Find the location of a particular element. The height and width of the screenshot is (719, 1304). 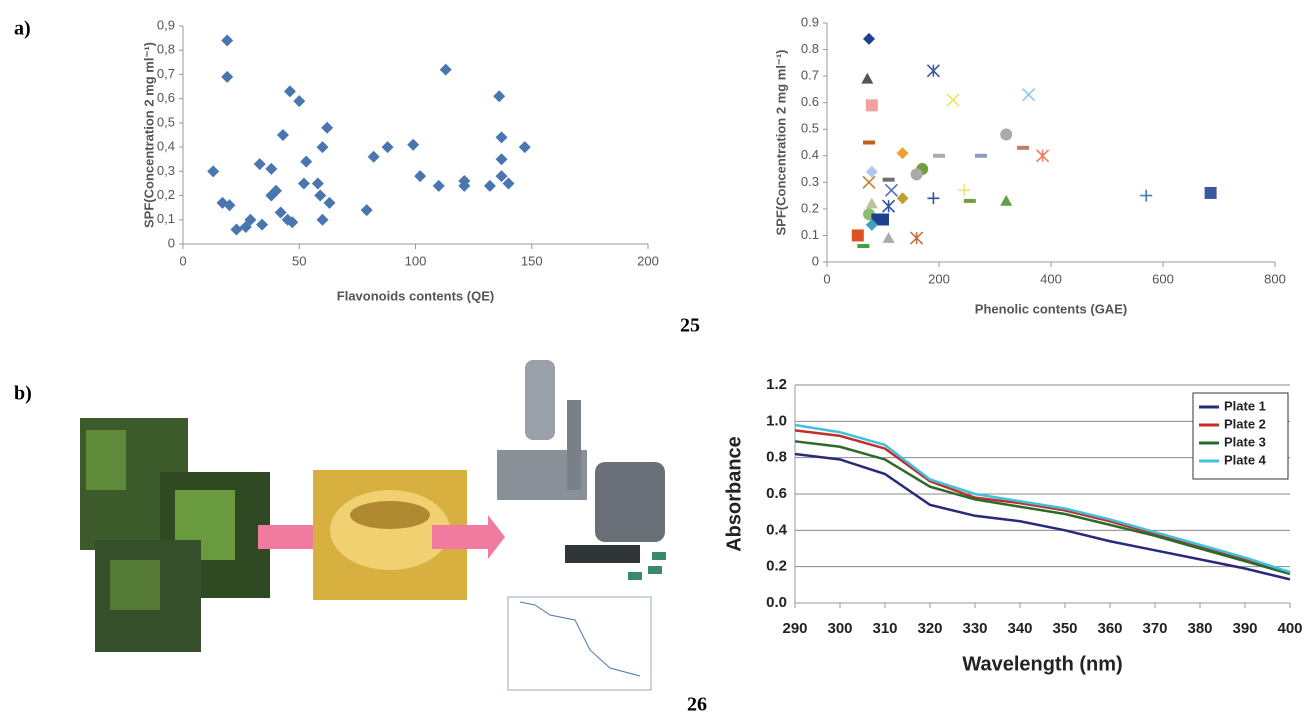

x-tick-label: 600 is located at coordinates (1163, 278).